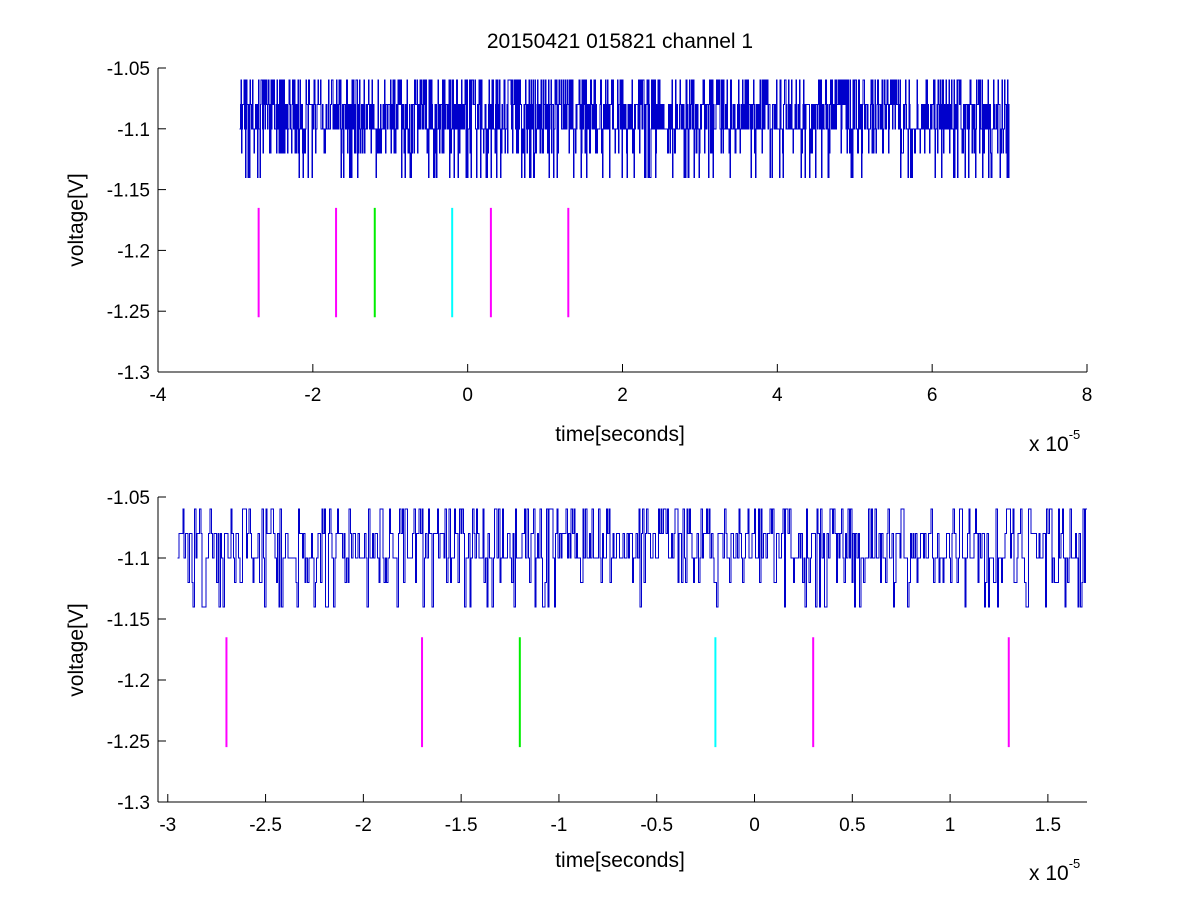 This screenshot has width=1200, height=901. What do you see at coordinates (133, 373) in the screenshot?
I see `top-y-tick-label: -1.3` at bounding box center [133, 373].